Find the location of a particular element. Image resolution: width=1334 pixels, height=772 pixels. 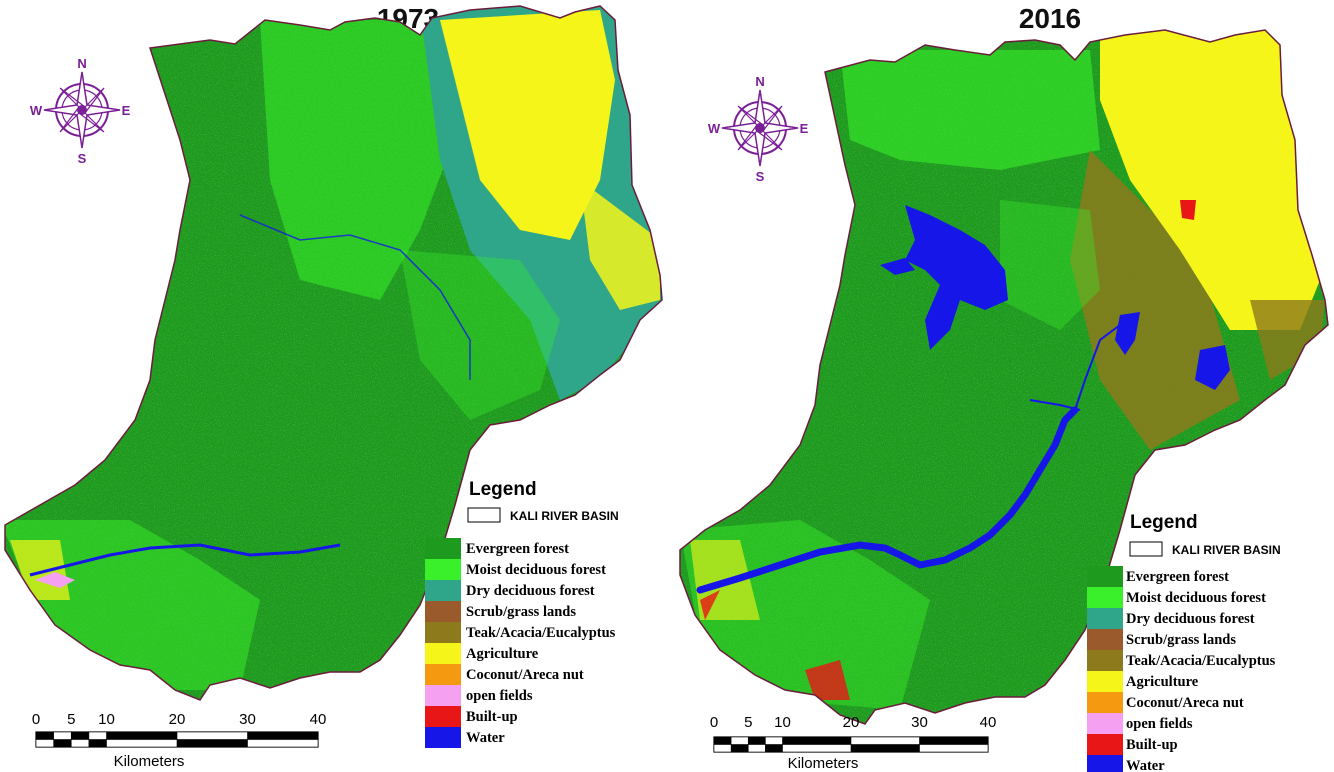

map-year-title: 2016 is located at coordinates (1050, 18).